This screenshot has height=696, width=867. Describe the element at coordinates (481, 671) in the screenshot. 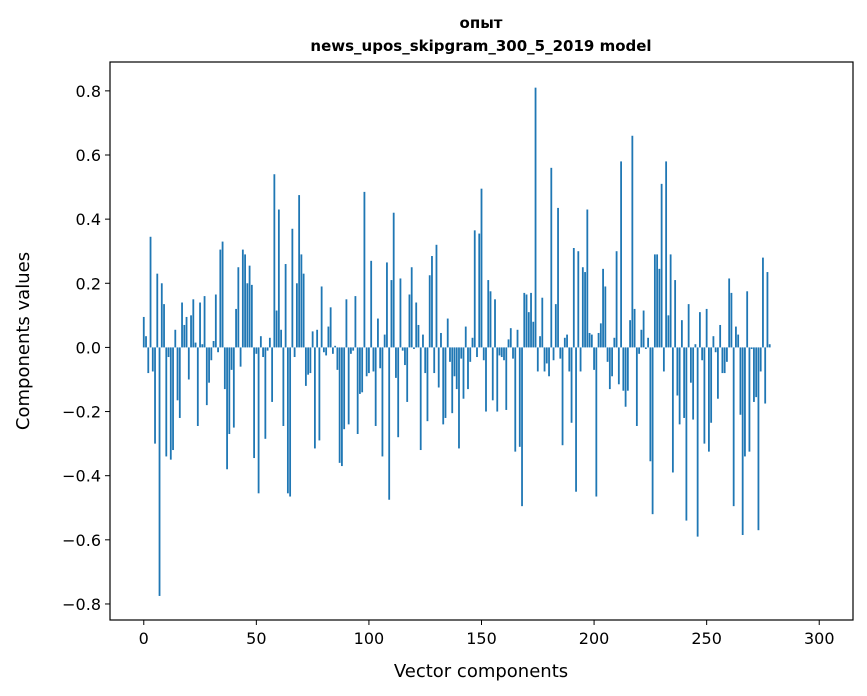

I see `x-axis-label: Vector components` at that location.